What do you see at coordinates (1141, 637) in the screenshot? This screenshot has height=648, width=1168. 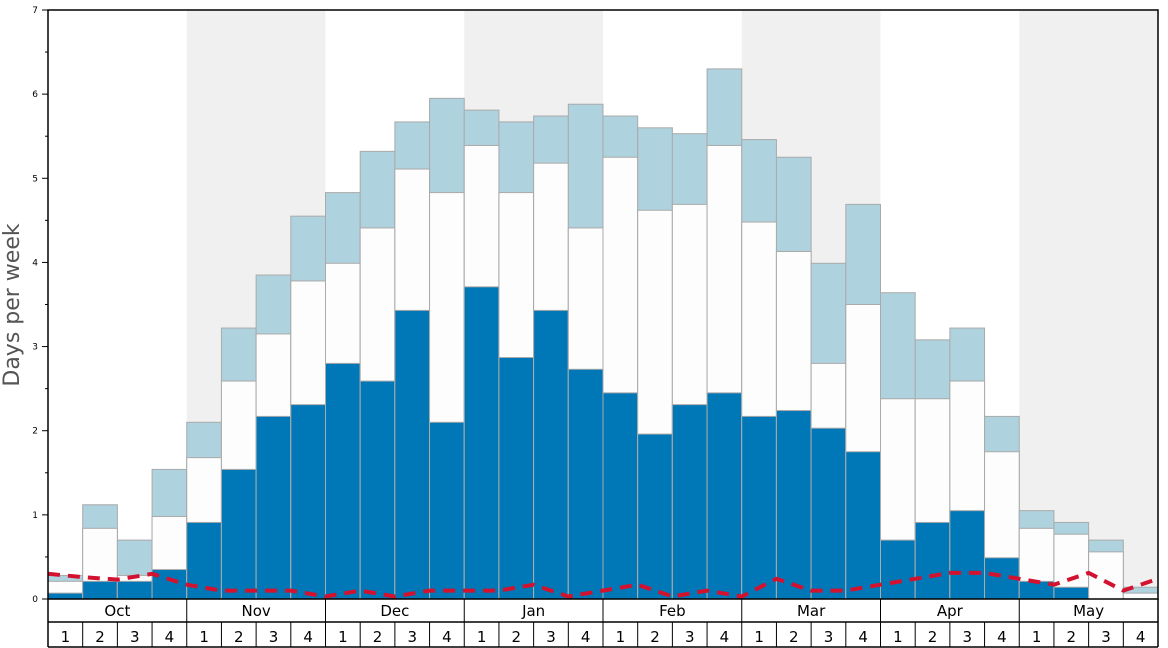 I see `week-label-31: 4` at bounding box center [1141, 637].